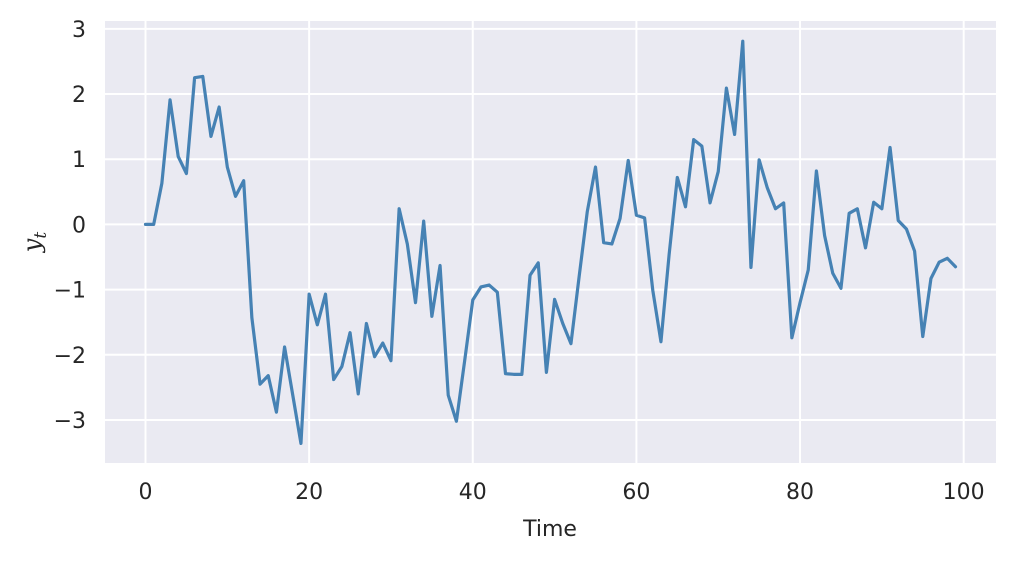 The image size is (1015, 561). Describe the element at coordinates (32, 245) in the screenshot. I see `y-axis-label-main: y` at that location.